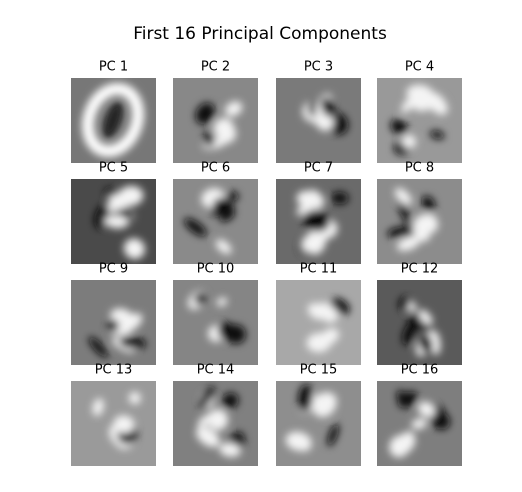 This screenshot has width=522, height=492. I want to click on panel-label: PC 7, so click(318, 168).